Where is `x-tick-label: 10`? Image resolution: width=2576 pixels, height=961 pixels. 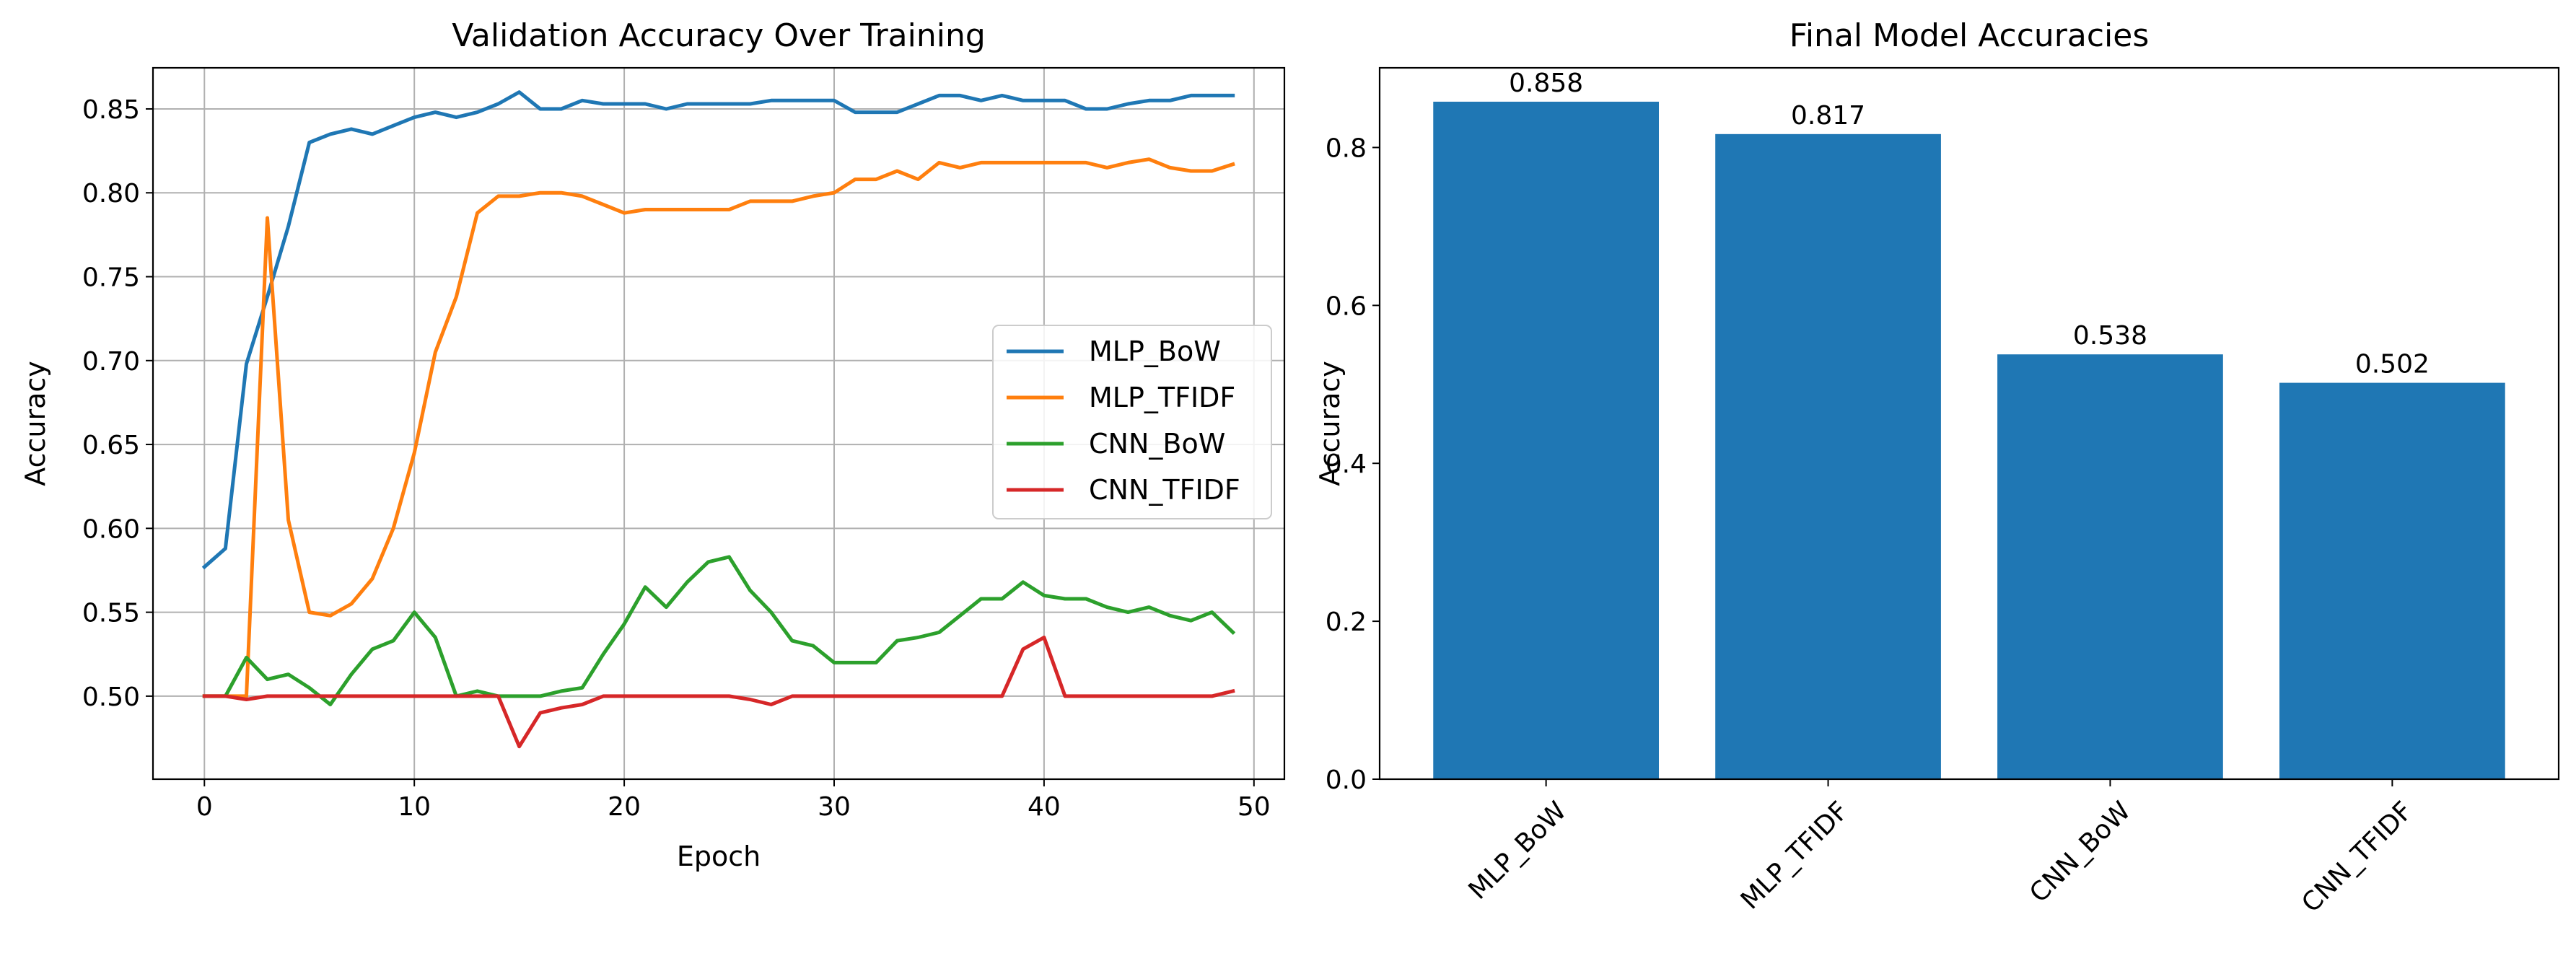 x-tick-label: 10 is located at coordinates (415, 807).